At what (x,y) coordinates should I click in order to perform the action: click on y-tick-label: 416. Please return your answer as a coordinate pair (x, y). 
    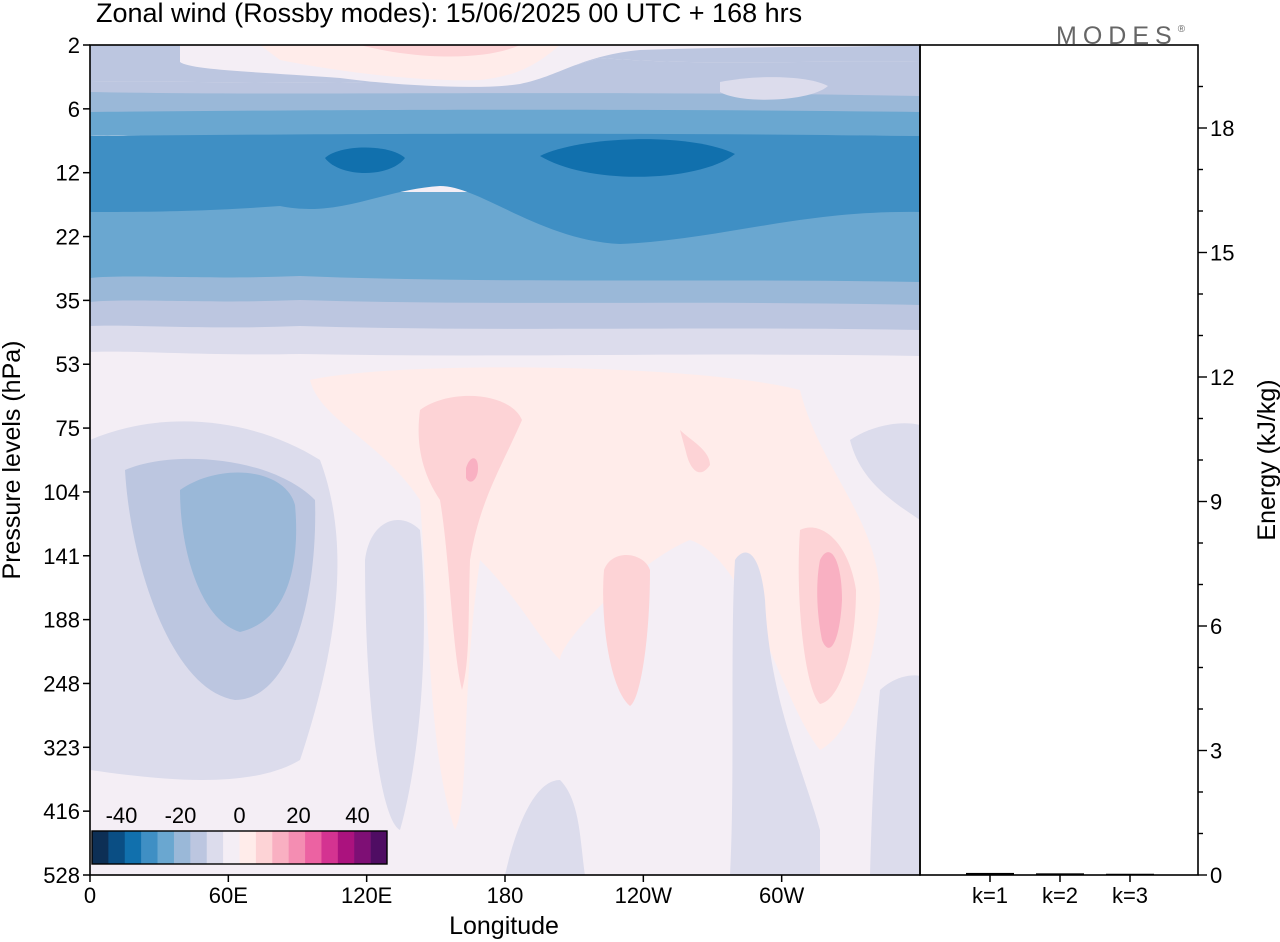
    Looking at the image, I should click on (61, 811).